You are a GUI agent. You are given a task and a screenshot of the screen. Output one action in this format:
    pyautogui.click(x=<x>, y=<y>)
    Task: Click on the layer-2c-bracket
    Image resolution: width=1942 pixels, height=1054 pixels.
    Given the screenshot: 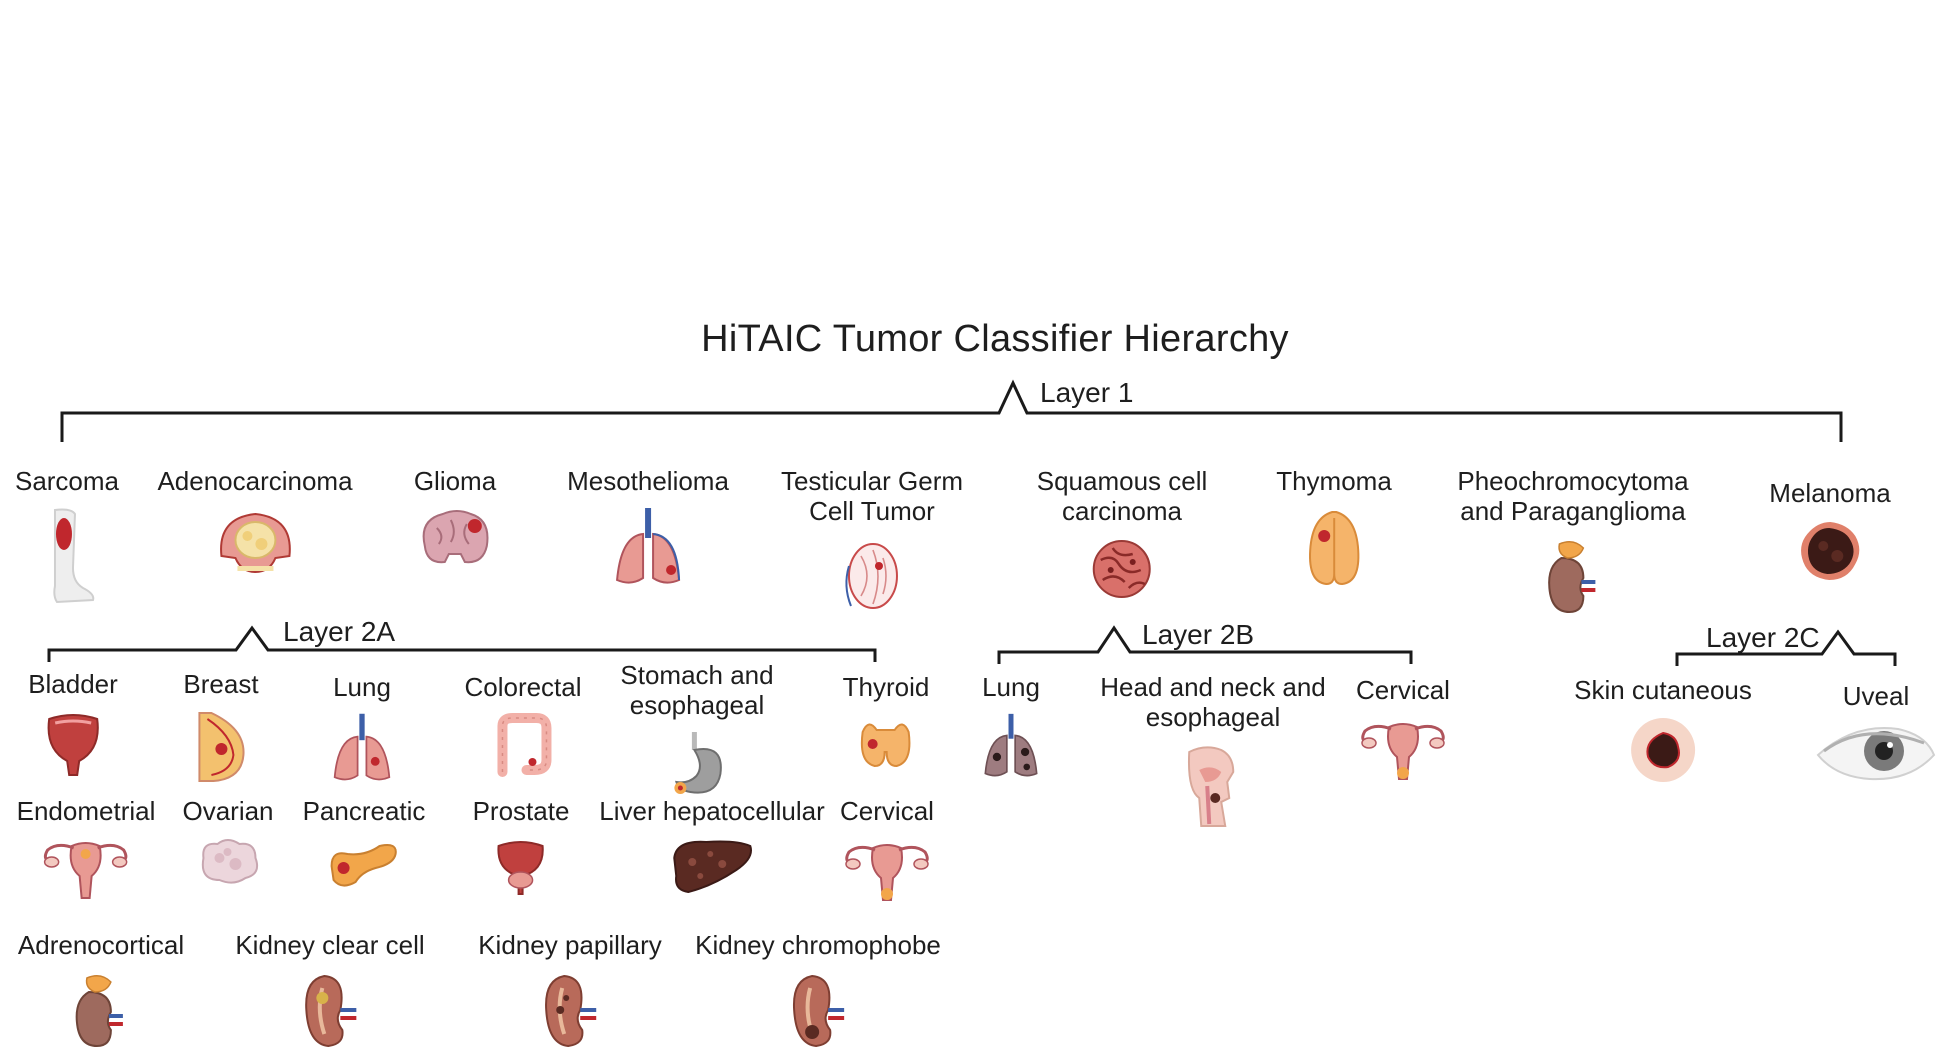 What is the action you would take?
    pyautogui.click(x=1786, y=647)
    